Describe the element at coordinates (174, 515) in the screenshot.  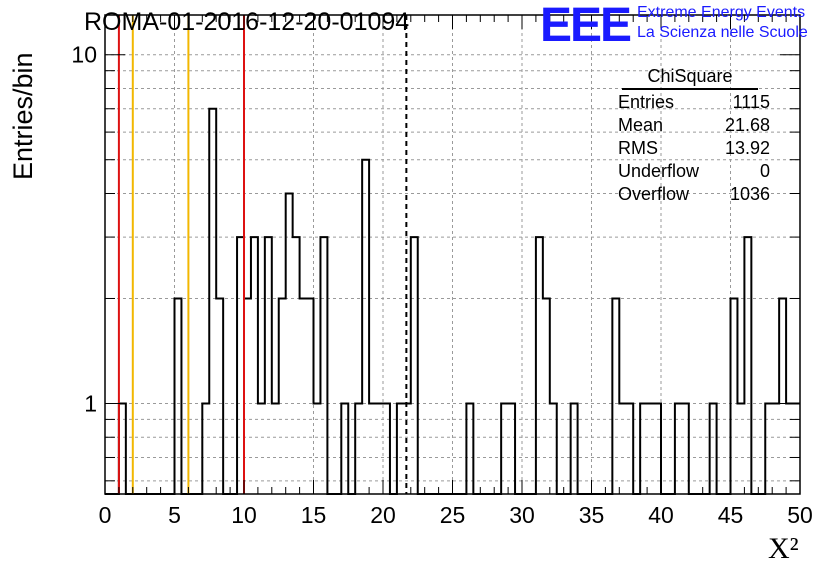
I see `x-tick-label: 5` at that location.